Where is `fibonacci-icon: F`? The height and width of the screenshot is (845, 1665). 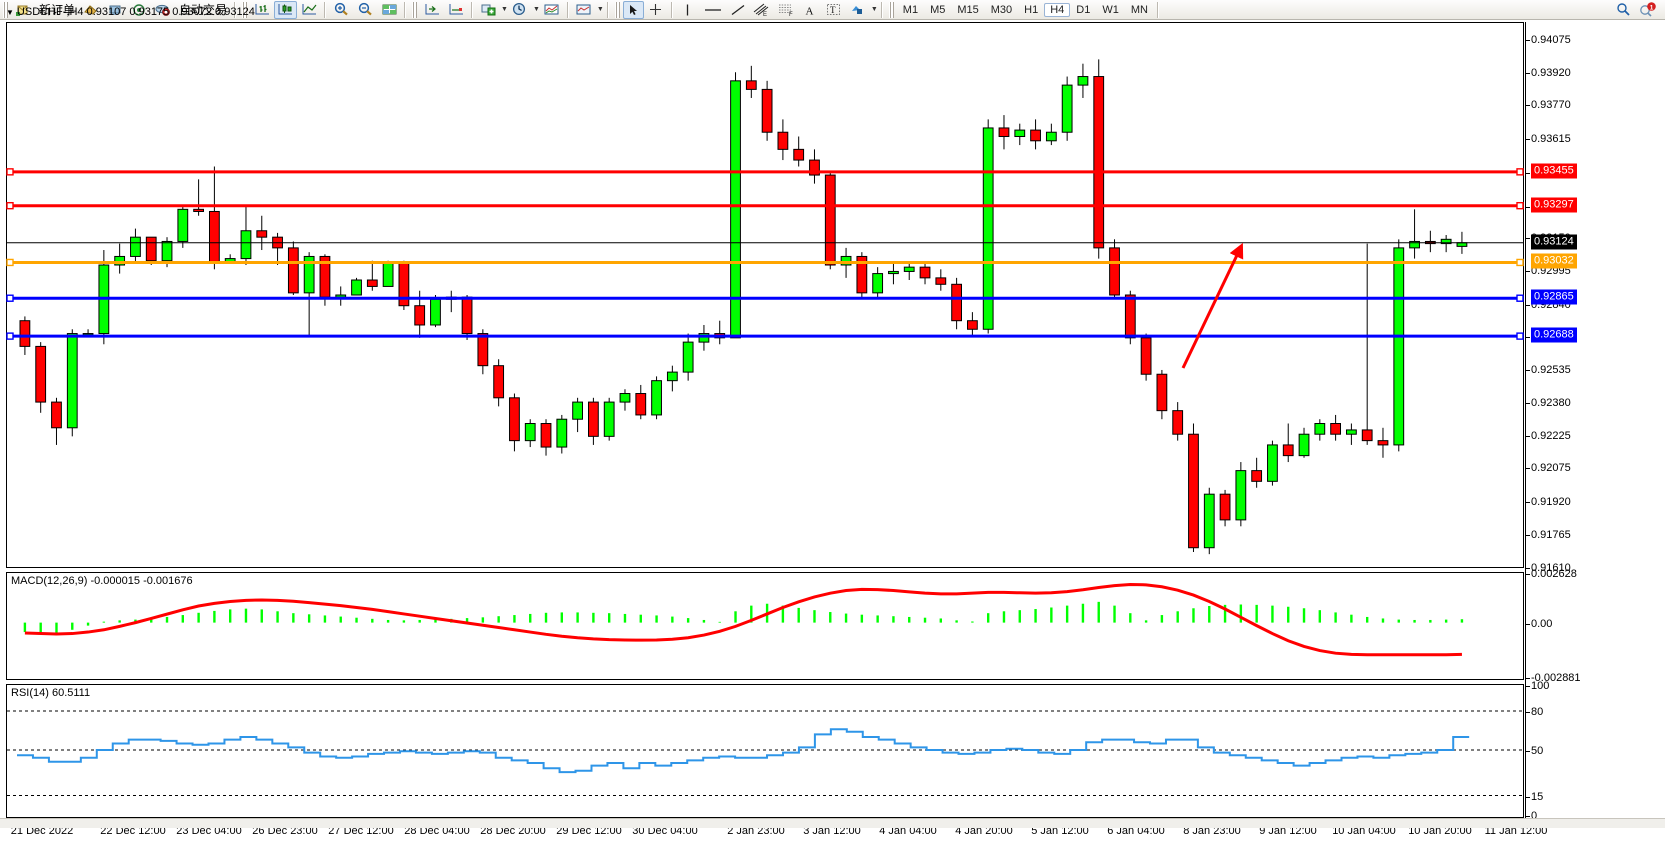
fibonacci-icon: F is located at coordinates (786, 10).